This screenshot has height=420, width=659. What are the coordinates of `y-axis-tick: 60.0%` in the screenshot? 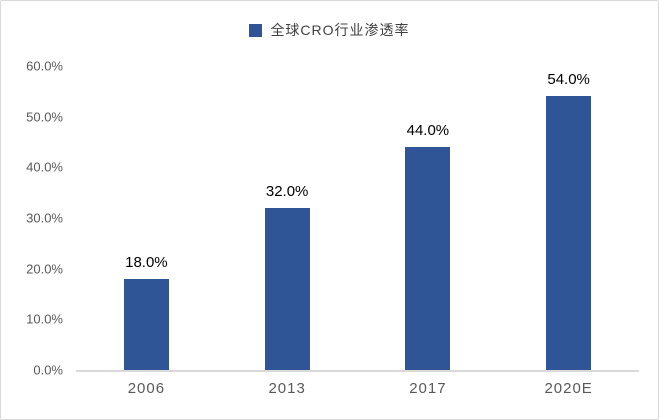 It's located at (44, 66).